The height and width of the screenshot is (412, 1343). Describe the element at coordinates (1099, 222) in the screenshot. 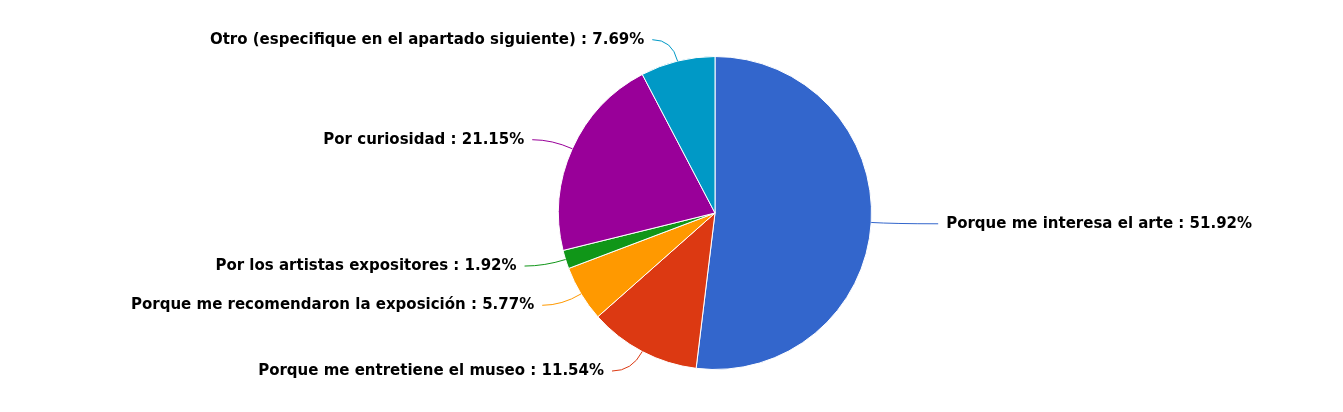

I see `slice-label: Porque me interesa el arte : 51.92%` at that location.